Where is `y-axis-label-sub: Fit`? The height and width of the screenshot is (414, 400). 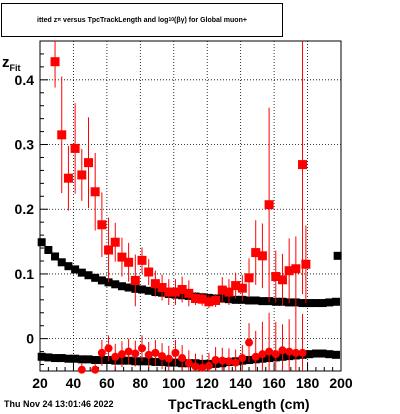
y-axis-label-sub: Fit is located at coordinates (15, 68).